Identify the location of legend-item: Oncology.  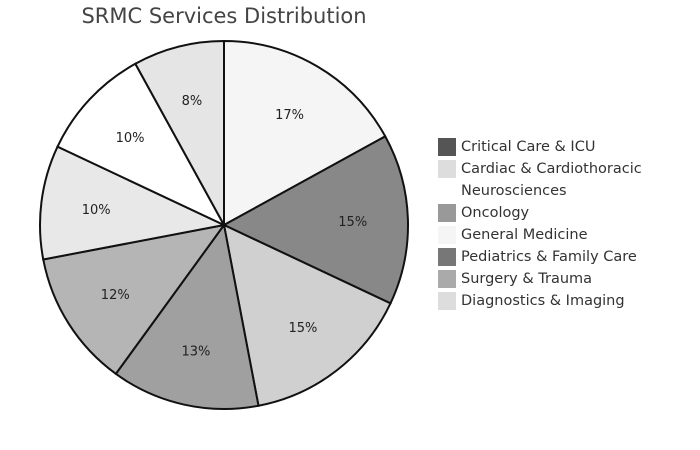
(540, 213).